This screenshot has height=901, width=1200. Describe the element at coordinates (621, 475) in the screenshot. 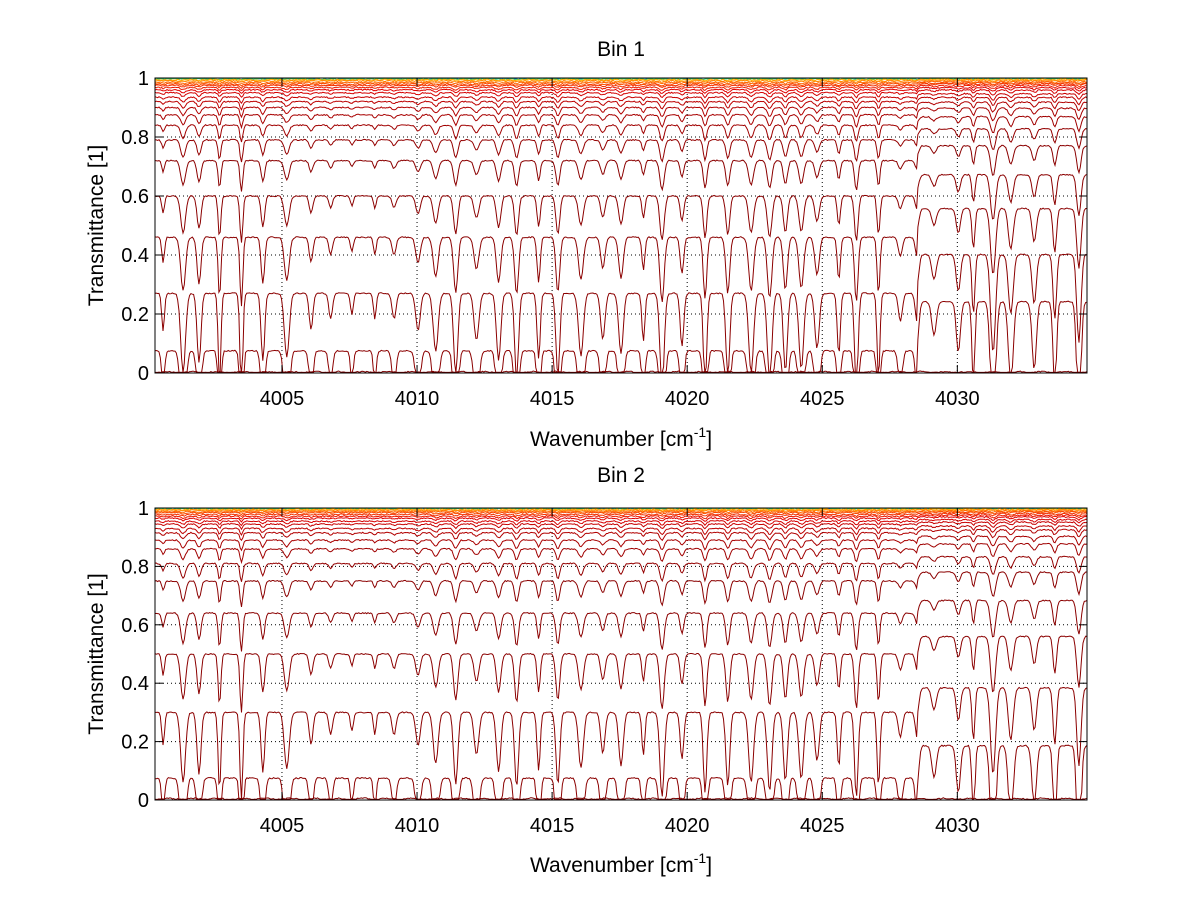

I see `chart-title: Bin 2` at that location.